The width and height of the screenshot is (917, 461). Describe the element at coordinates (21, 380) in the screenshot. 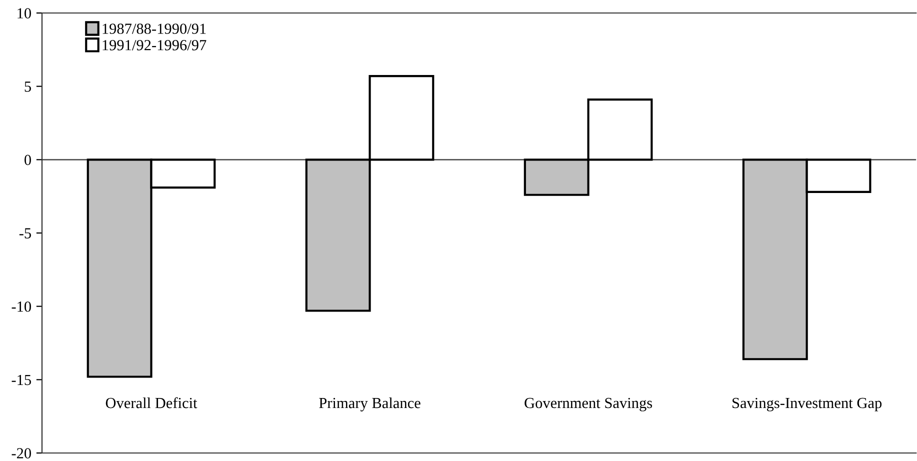

I see `y-tick-label: -15` at that location.